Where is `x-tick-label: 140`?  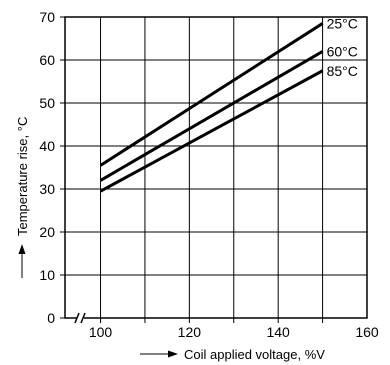
x-tick-label: 140 is located at coordinates (278, 332).